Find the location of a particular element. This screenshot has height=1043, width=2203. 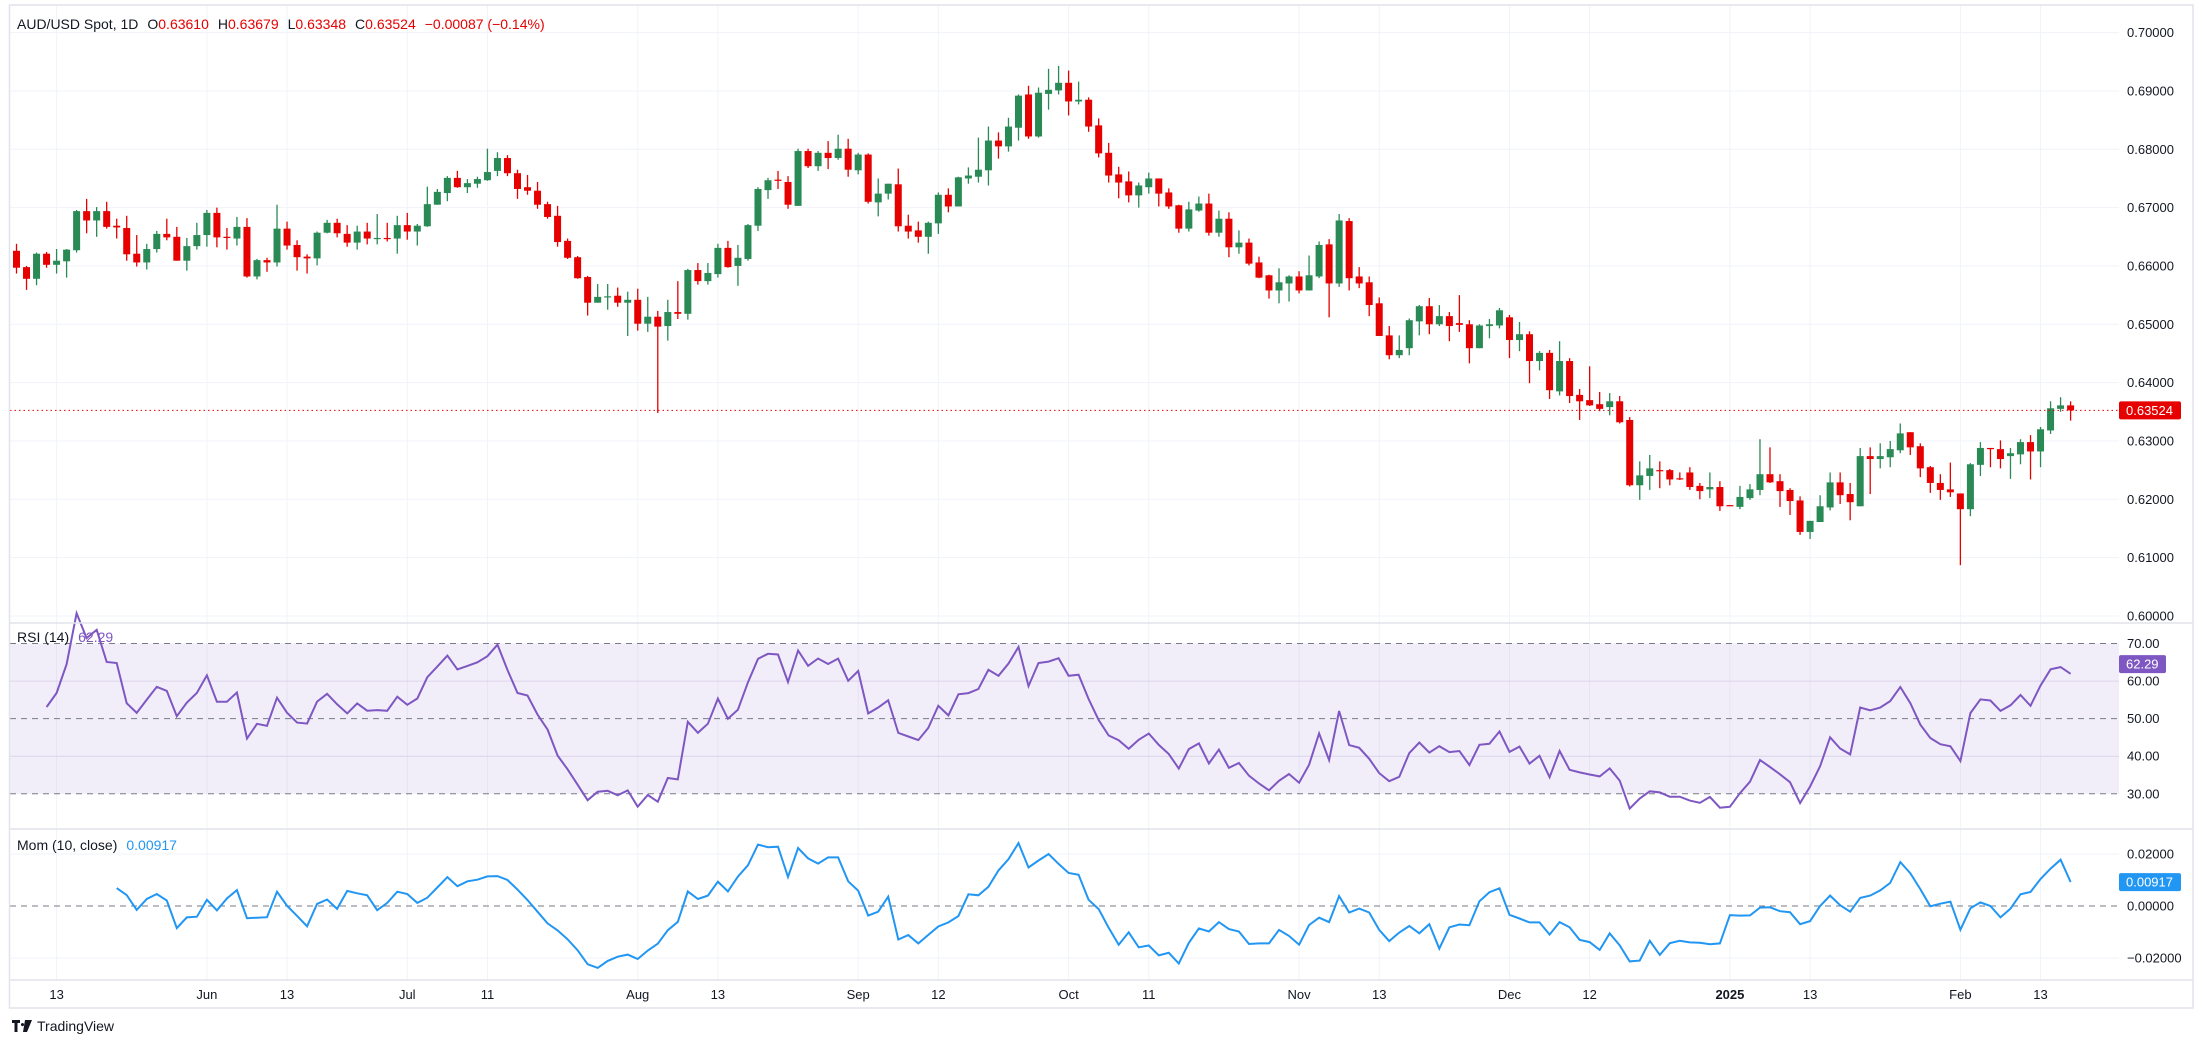

open-label: O is located at coordinates (153, 24).